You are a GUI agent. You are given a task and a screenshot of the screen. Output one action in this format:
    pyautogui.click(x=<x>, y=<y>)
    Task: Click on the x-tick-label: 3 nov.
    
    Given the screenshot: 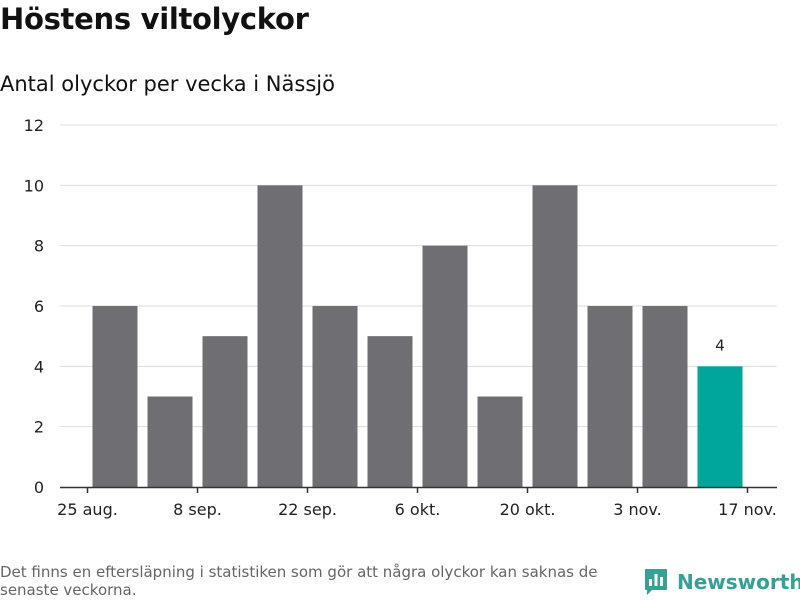 What is the action you would take?
    pyautogui.click(x=637, y=509)
    